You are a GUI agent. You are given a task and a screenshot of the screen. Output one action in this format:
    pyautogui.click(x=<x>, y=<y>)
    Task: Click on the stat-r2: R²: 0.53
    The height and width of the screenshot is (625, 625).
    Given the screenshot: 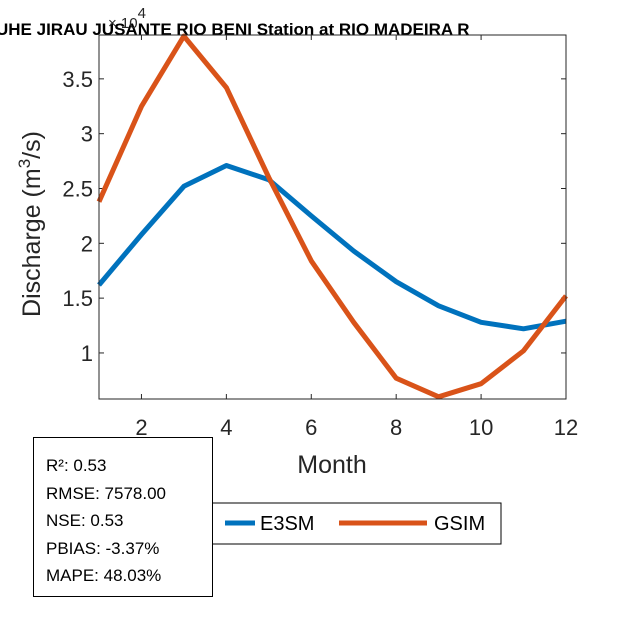 What is the action you would take?
    pyautogui.click(x=76, y=465)
    